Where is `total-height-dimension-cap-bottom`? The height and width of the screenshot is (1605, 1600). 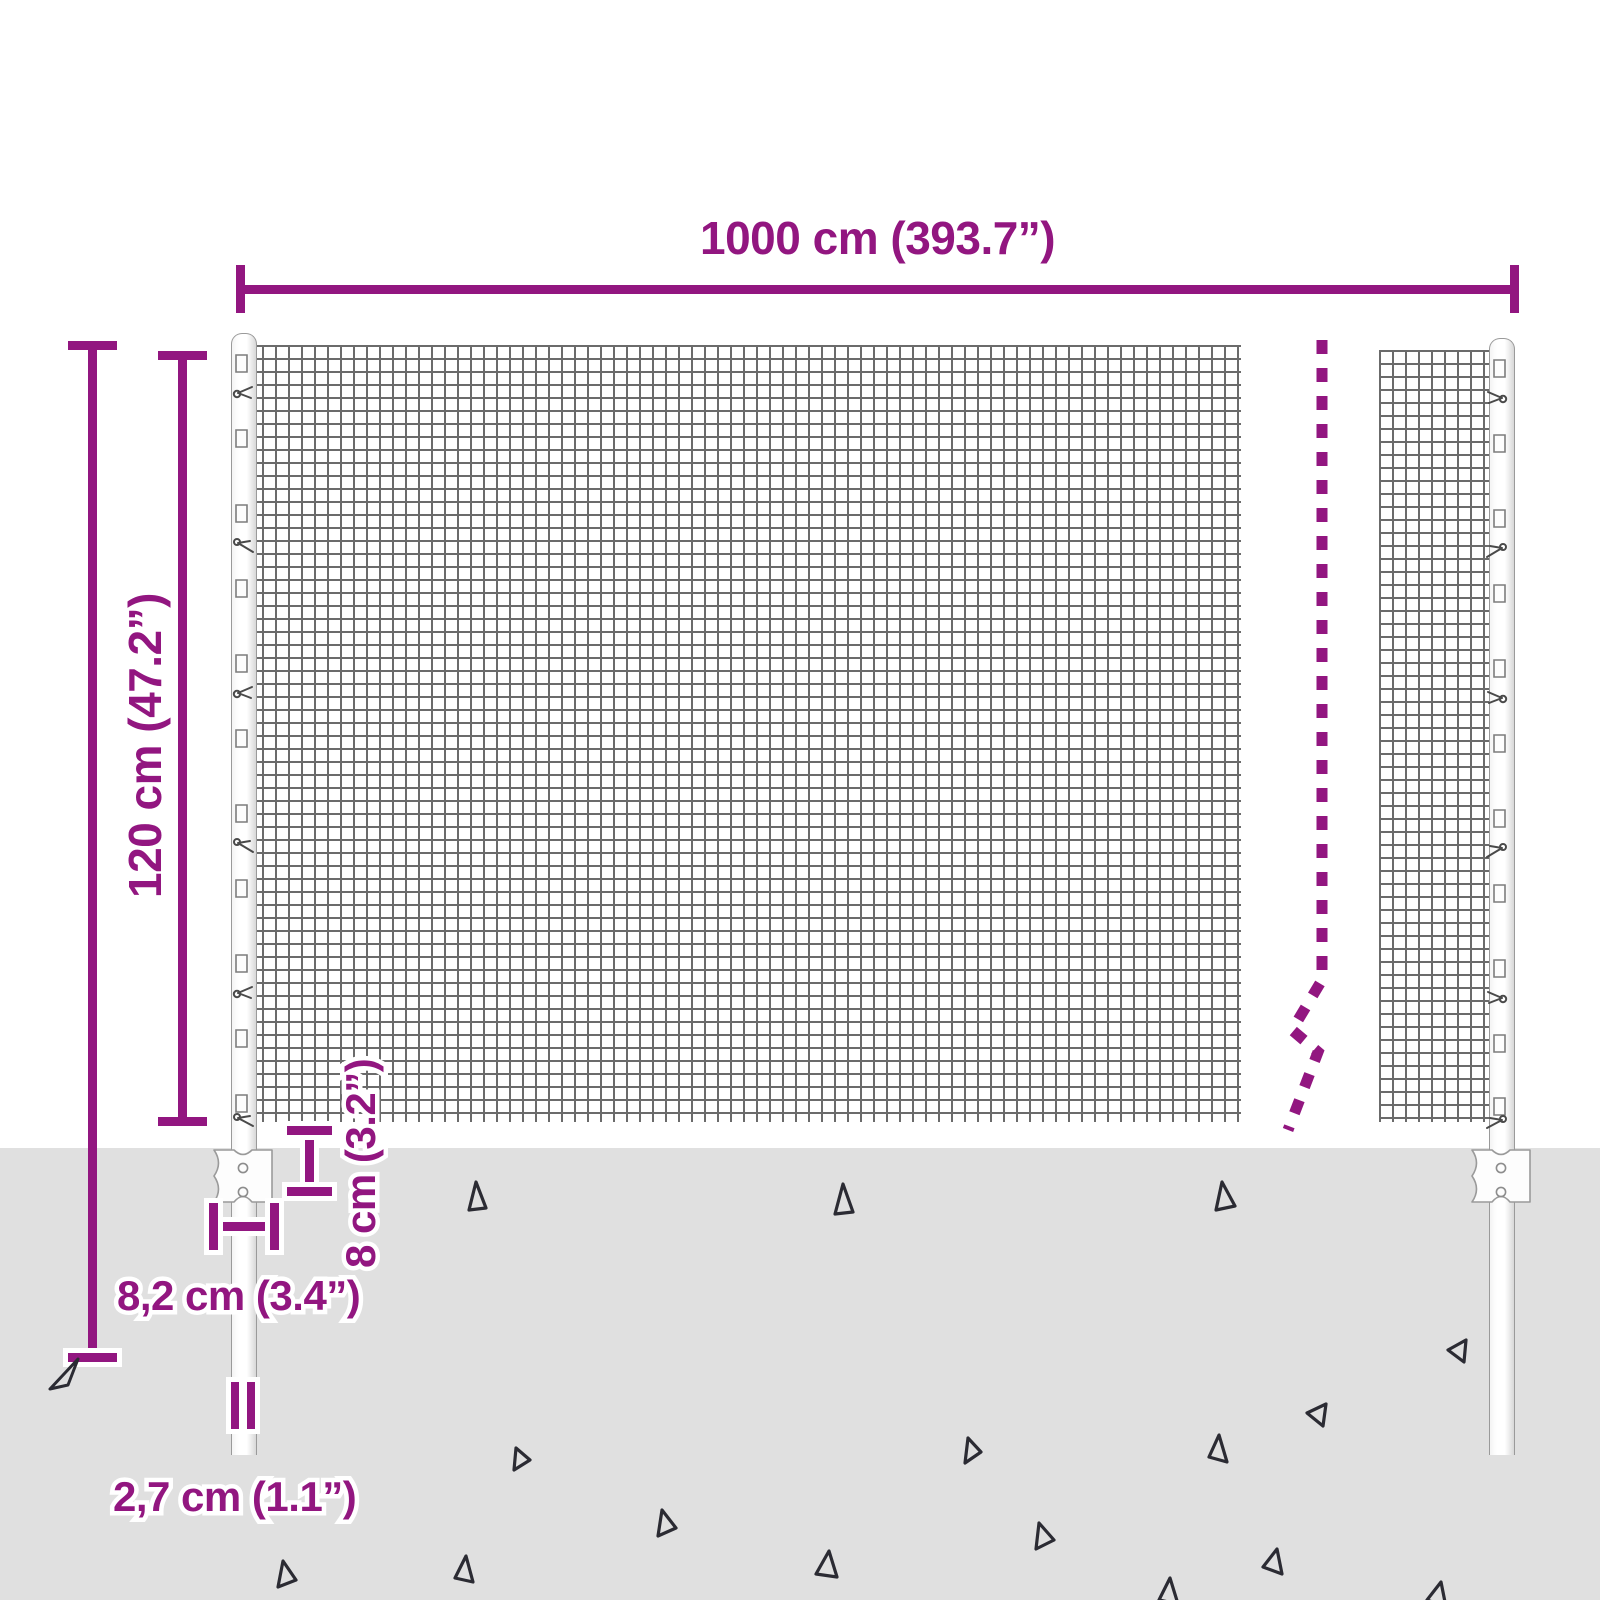
total-height-dimension-cap-bottom is located at coordinates (92, 1357).